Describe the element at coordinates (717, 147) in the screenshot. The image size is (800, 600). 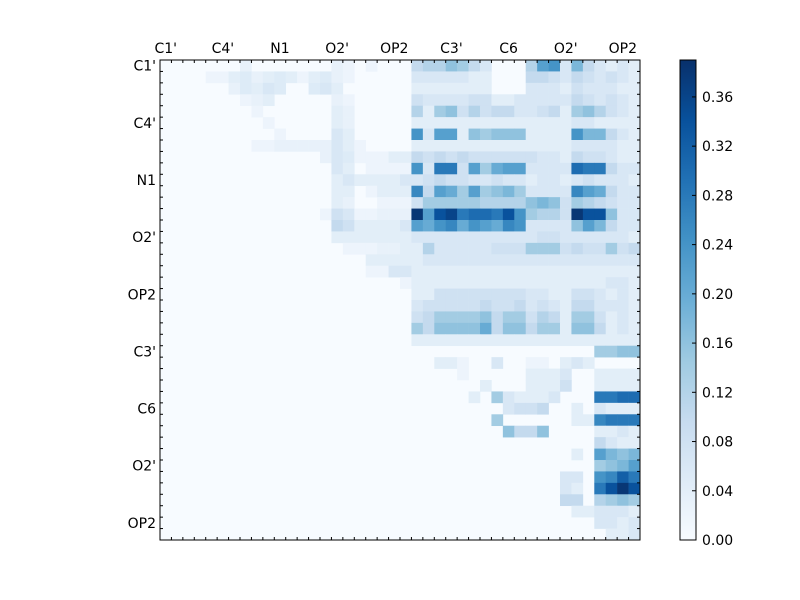
I see `colorbar-tick-label: 0.32` at that location.